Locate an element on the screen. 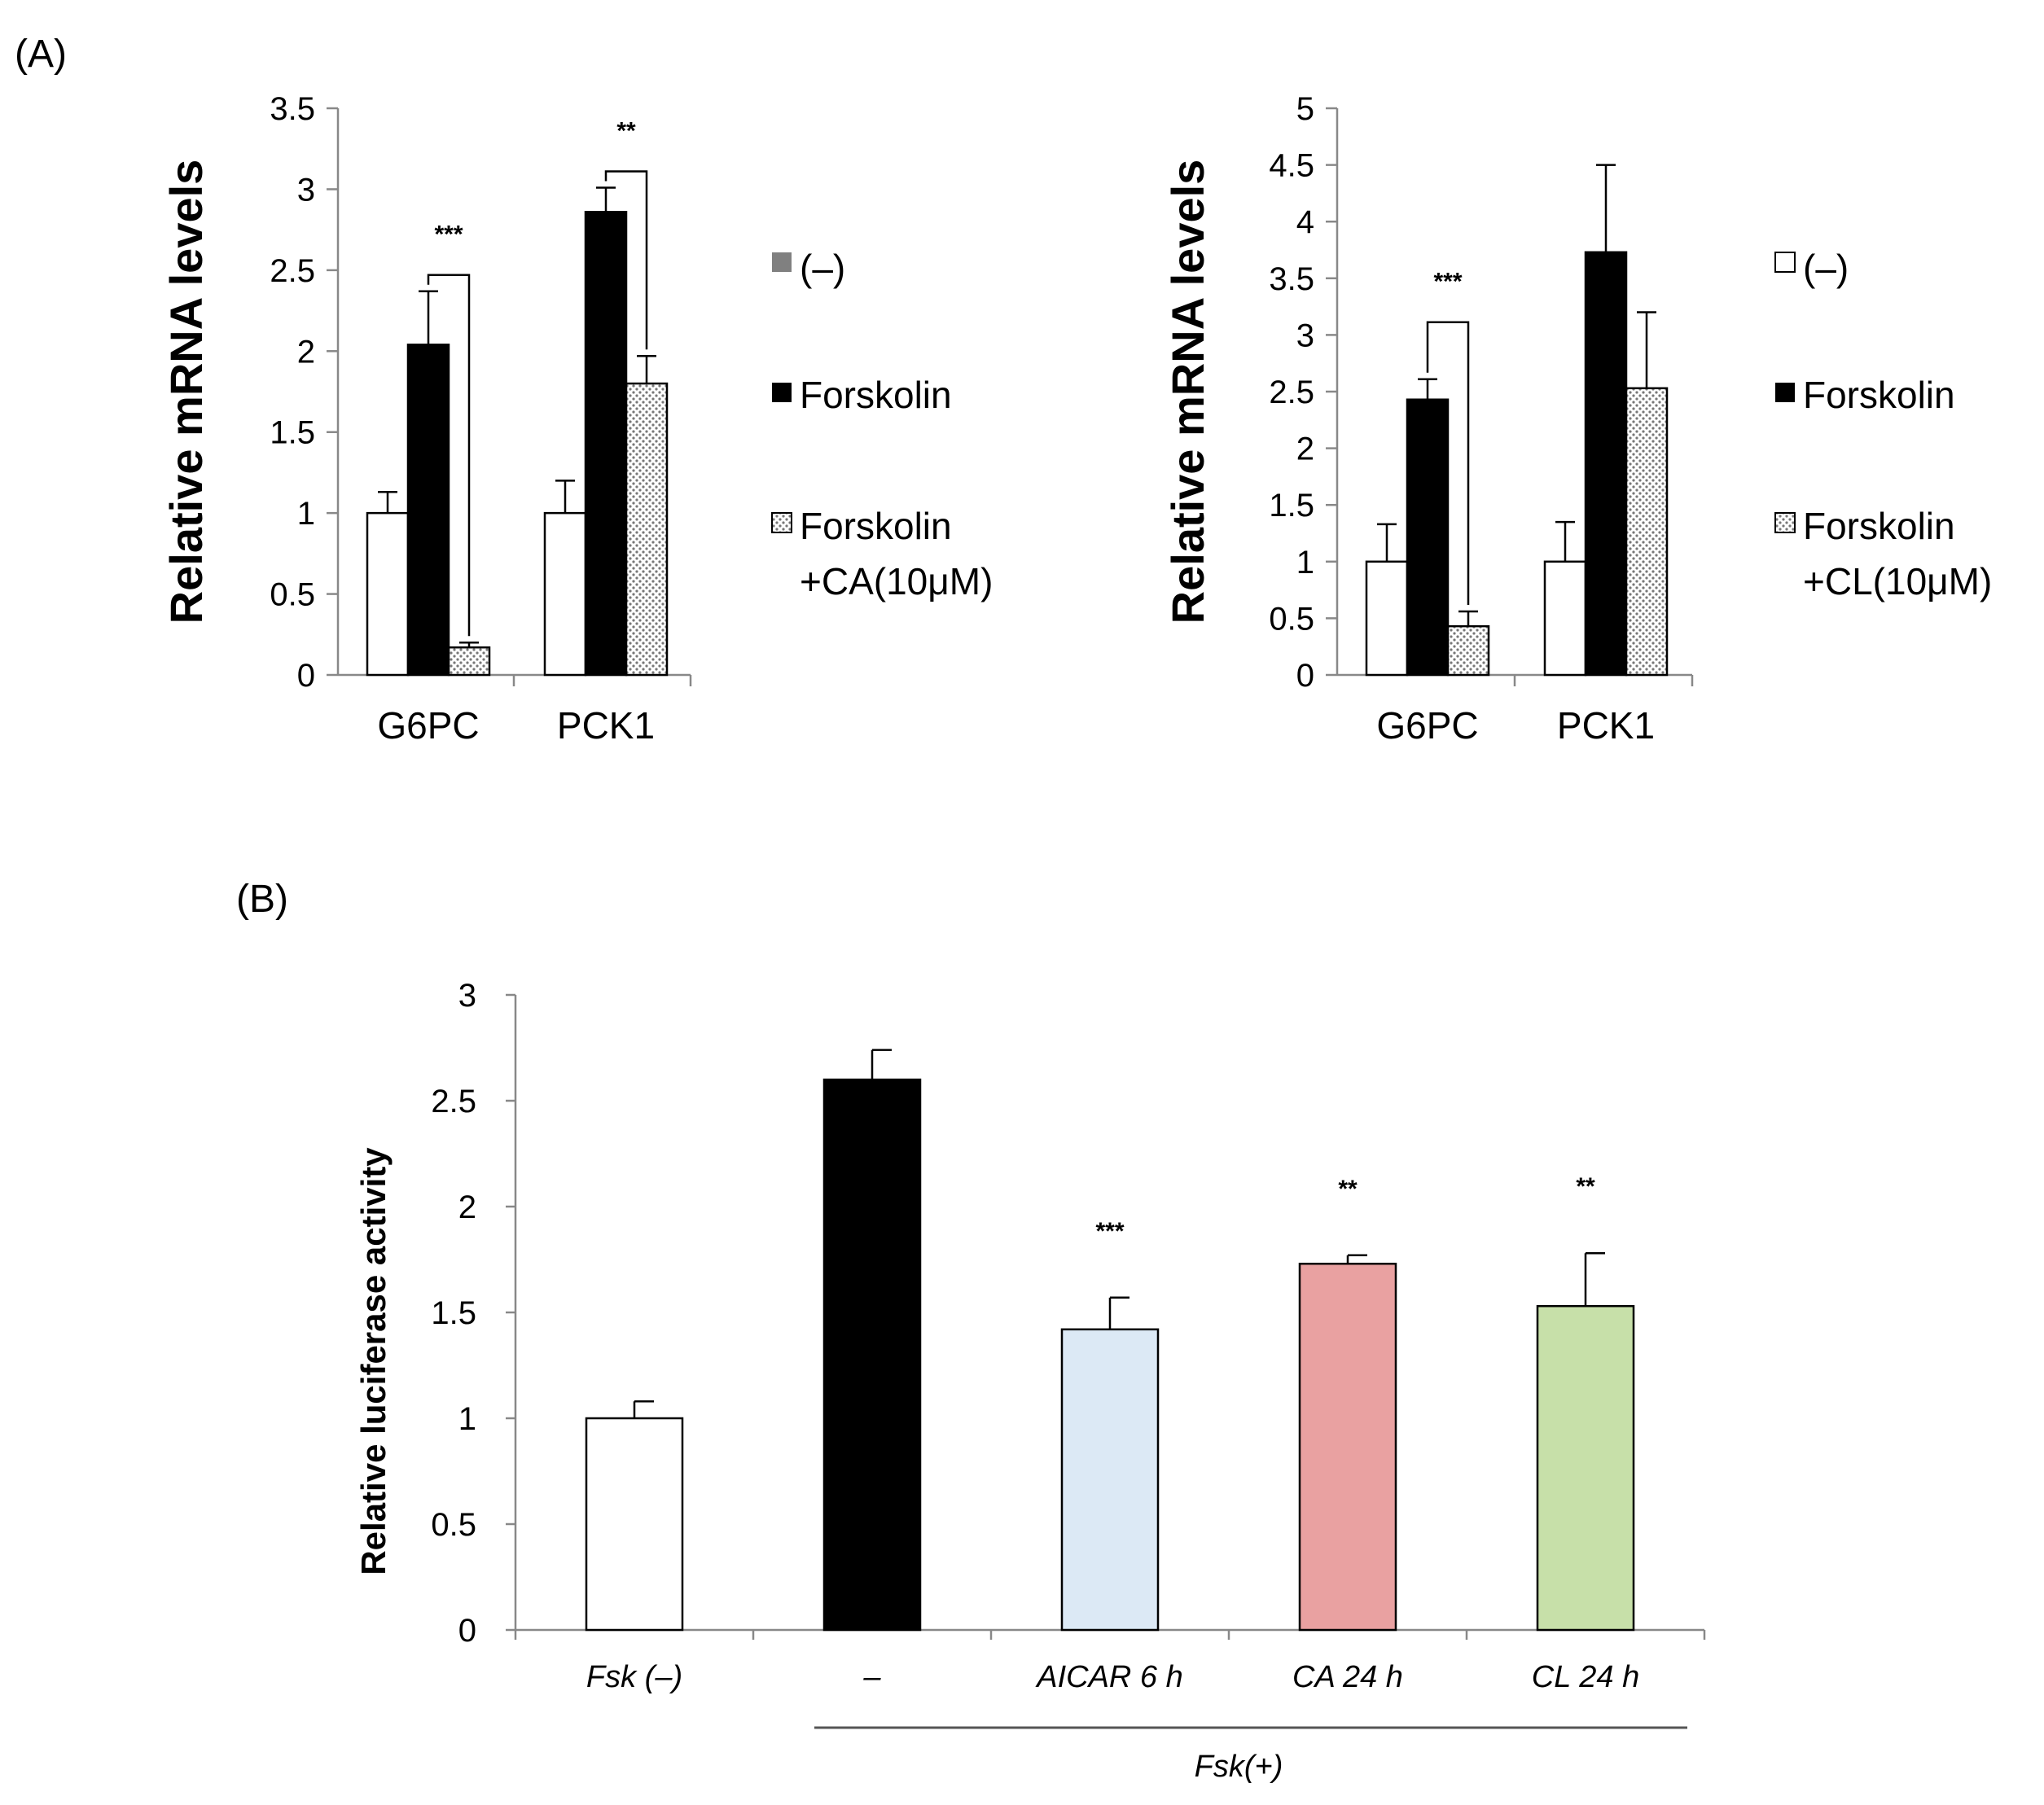  legend-swatch-forskolin-ca is located at coordinates (781, 522).